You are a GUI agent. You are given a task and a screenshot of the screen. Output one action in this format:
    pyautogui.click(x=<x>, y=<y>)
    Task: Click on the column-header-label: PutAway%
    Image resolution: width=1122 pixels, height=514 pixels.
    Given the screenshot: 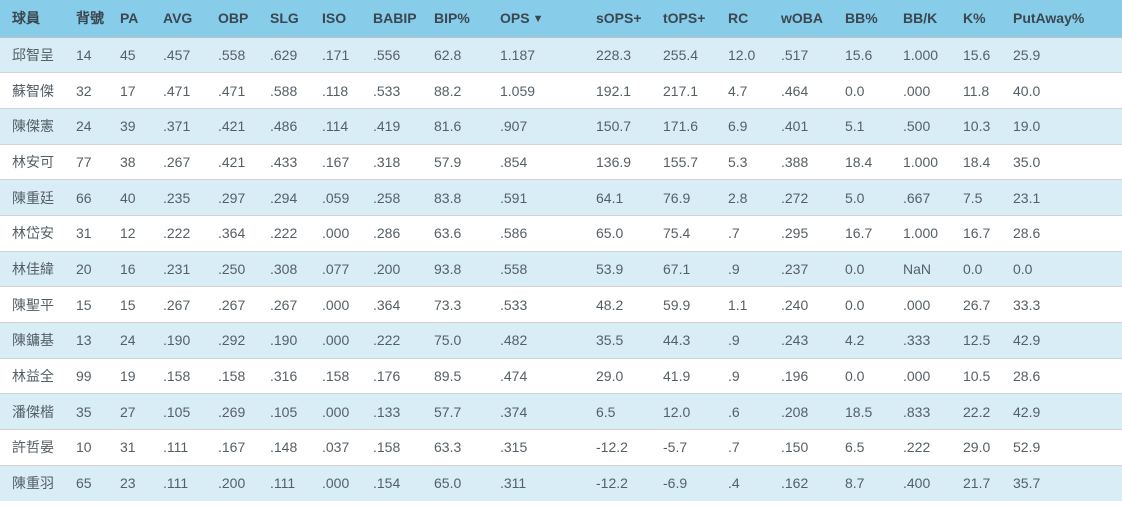 What is the action you would take?
    pyautogui.click(x=1049, y=18)
    